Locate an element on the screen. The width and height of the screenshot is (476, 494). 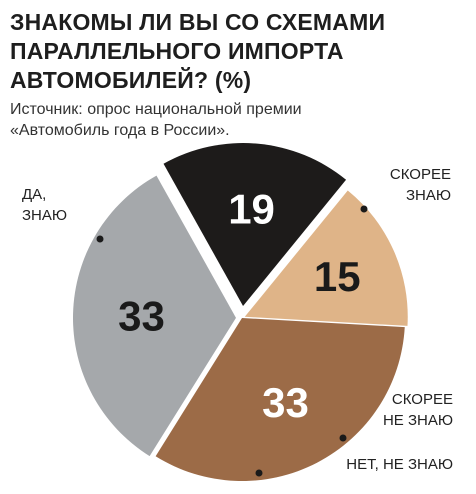
pie-slice-label-2: СКОРЕЕ НЕ ЗНАЮ is located at coordinates (418, 410).